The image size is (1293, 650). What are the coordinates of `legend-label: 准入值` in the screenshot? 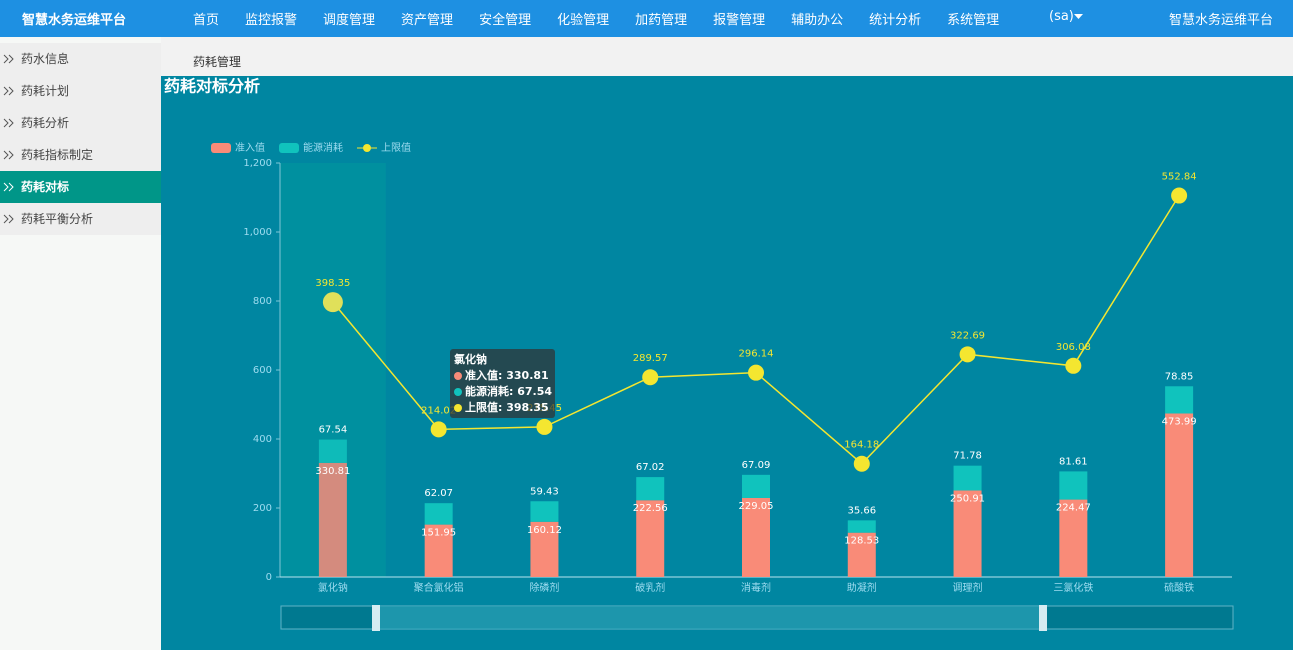 It's located at (250, 147).